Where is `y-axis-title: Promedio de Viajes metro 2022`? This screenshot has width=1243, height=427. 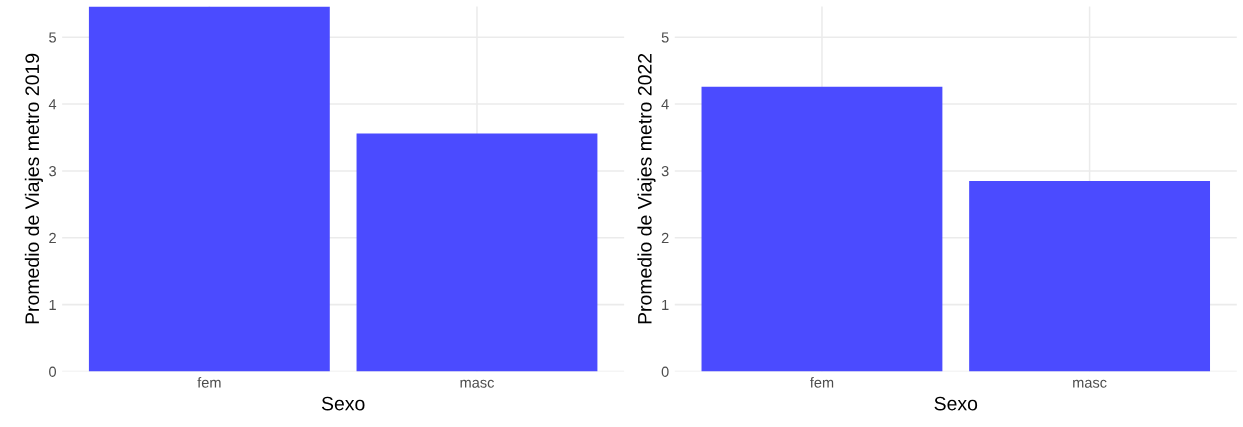 y-axis-title: Promedio de Viajes metro 2022 is located at coordinates (646, 188).